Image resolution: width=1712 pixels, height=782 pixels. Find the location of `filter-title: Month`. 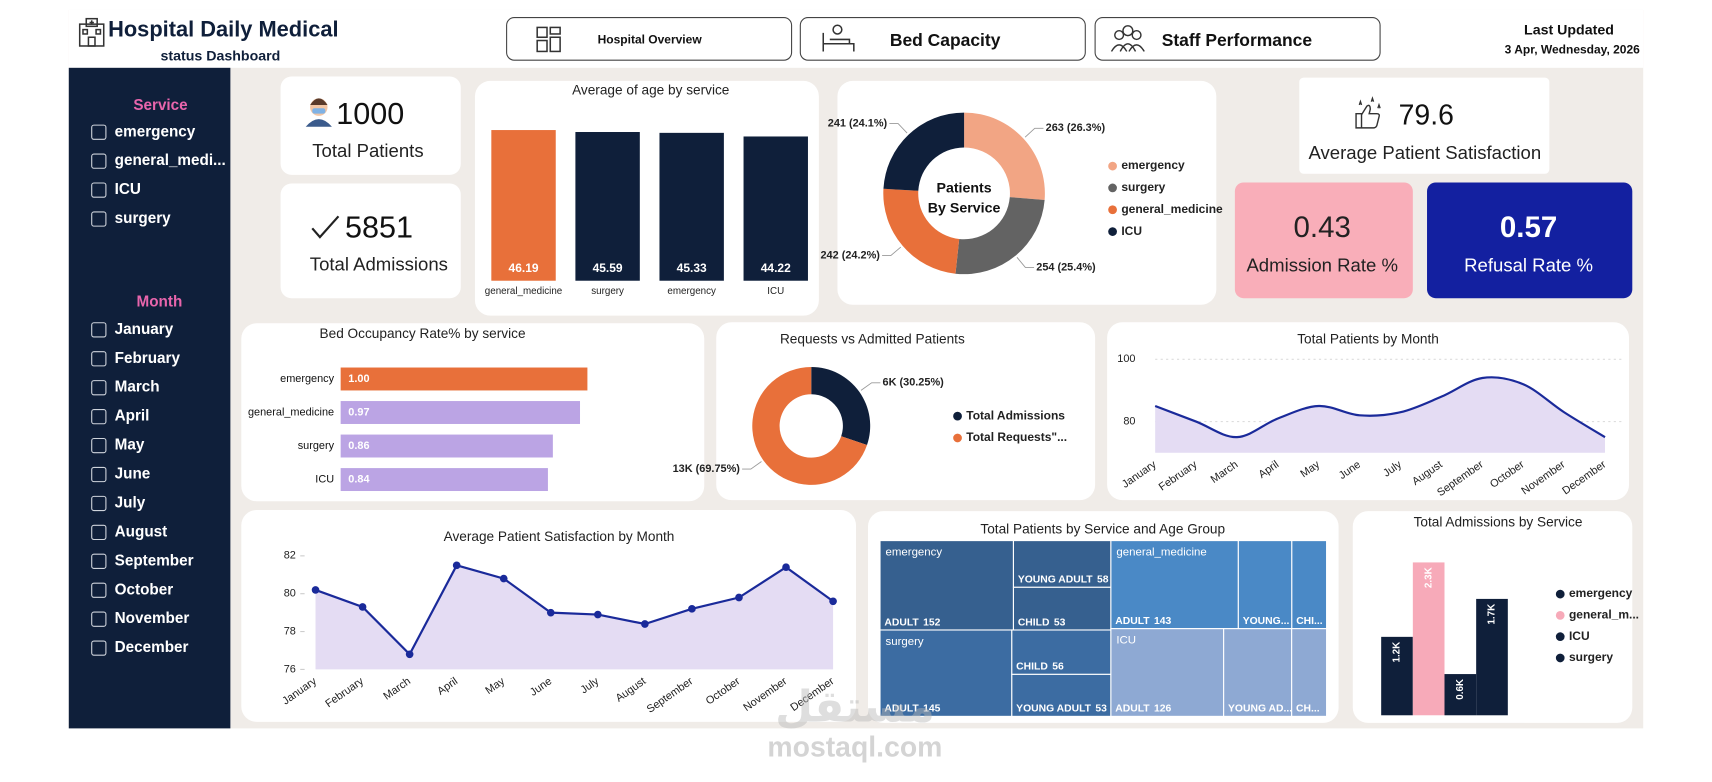

filter-title: Month is located at coordinates (160, 302).